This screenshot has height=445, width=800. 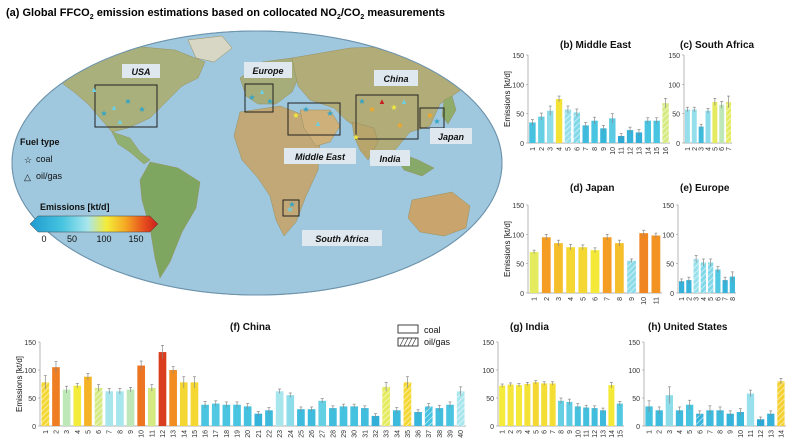 I want to click on landmass-greenland, so click(x=210, y=49).